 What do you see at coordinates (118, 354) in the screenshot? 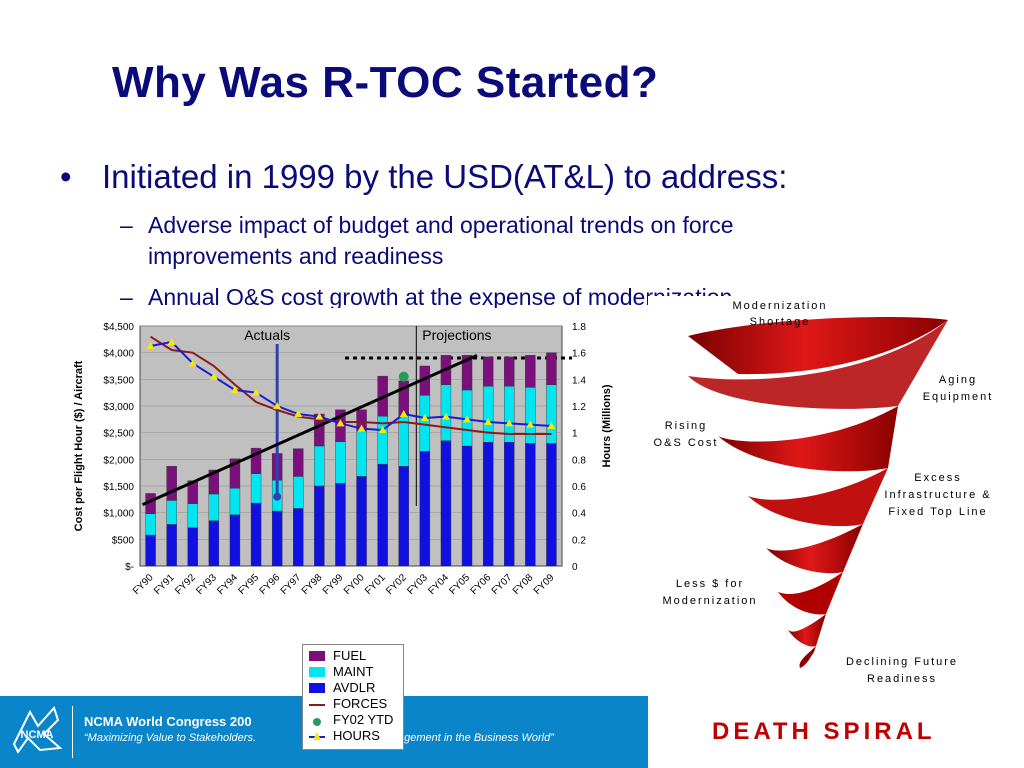
I see `y-tick-label: $4,000` at bounding box center [118, 354].